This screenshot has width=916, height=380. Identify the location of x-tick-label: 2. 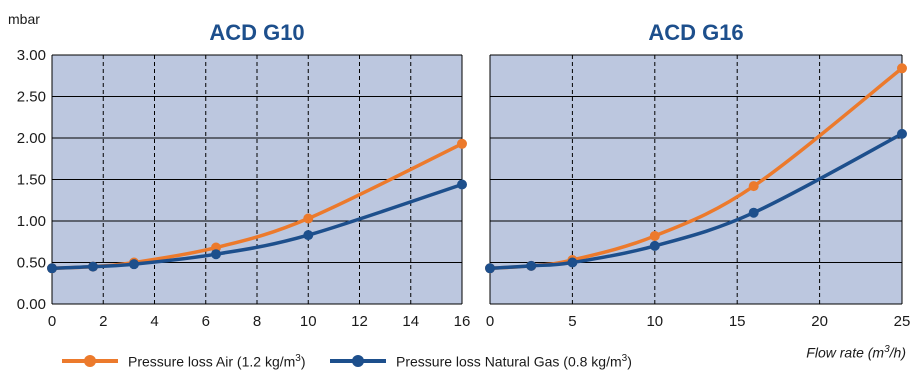
(103, 321).